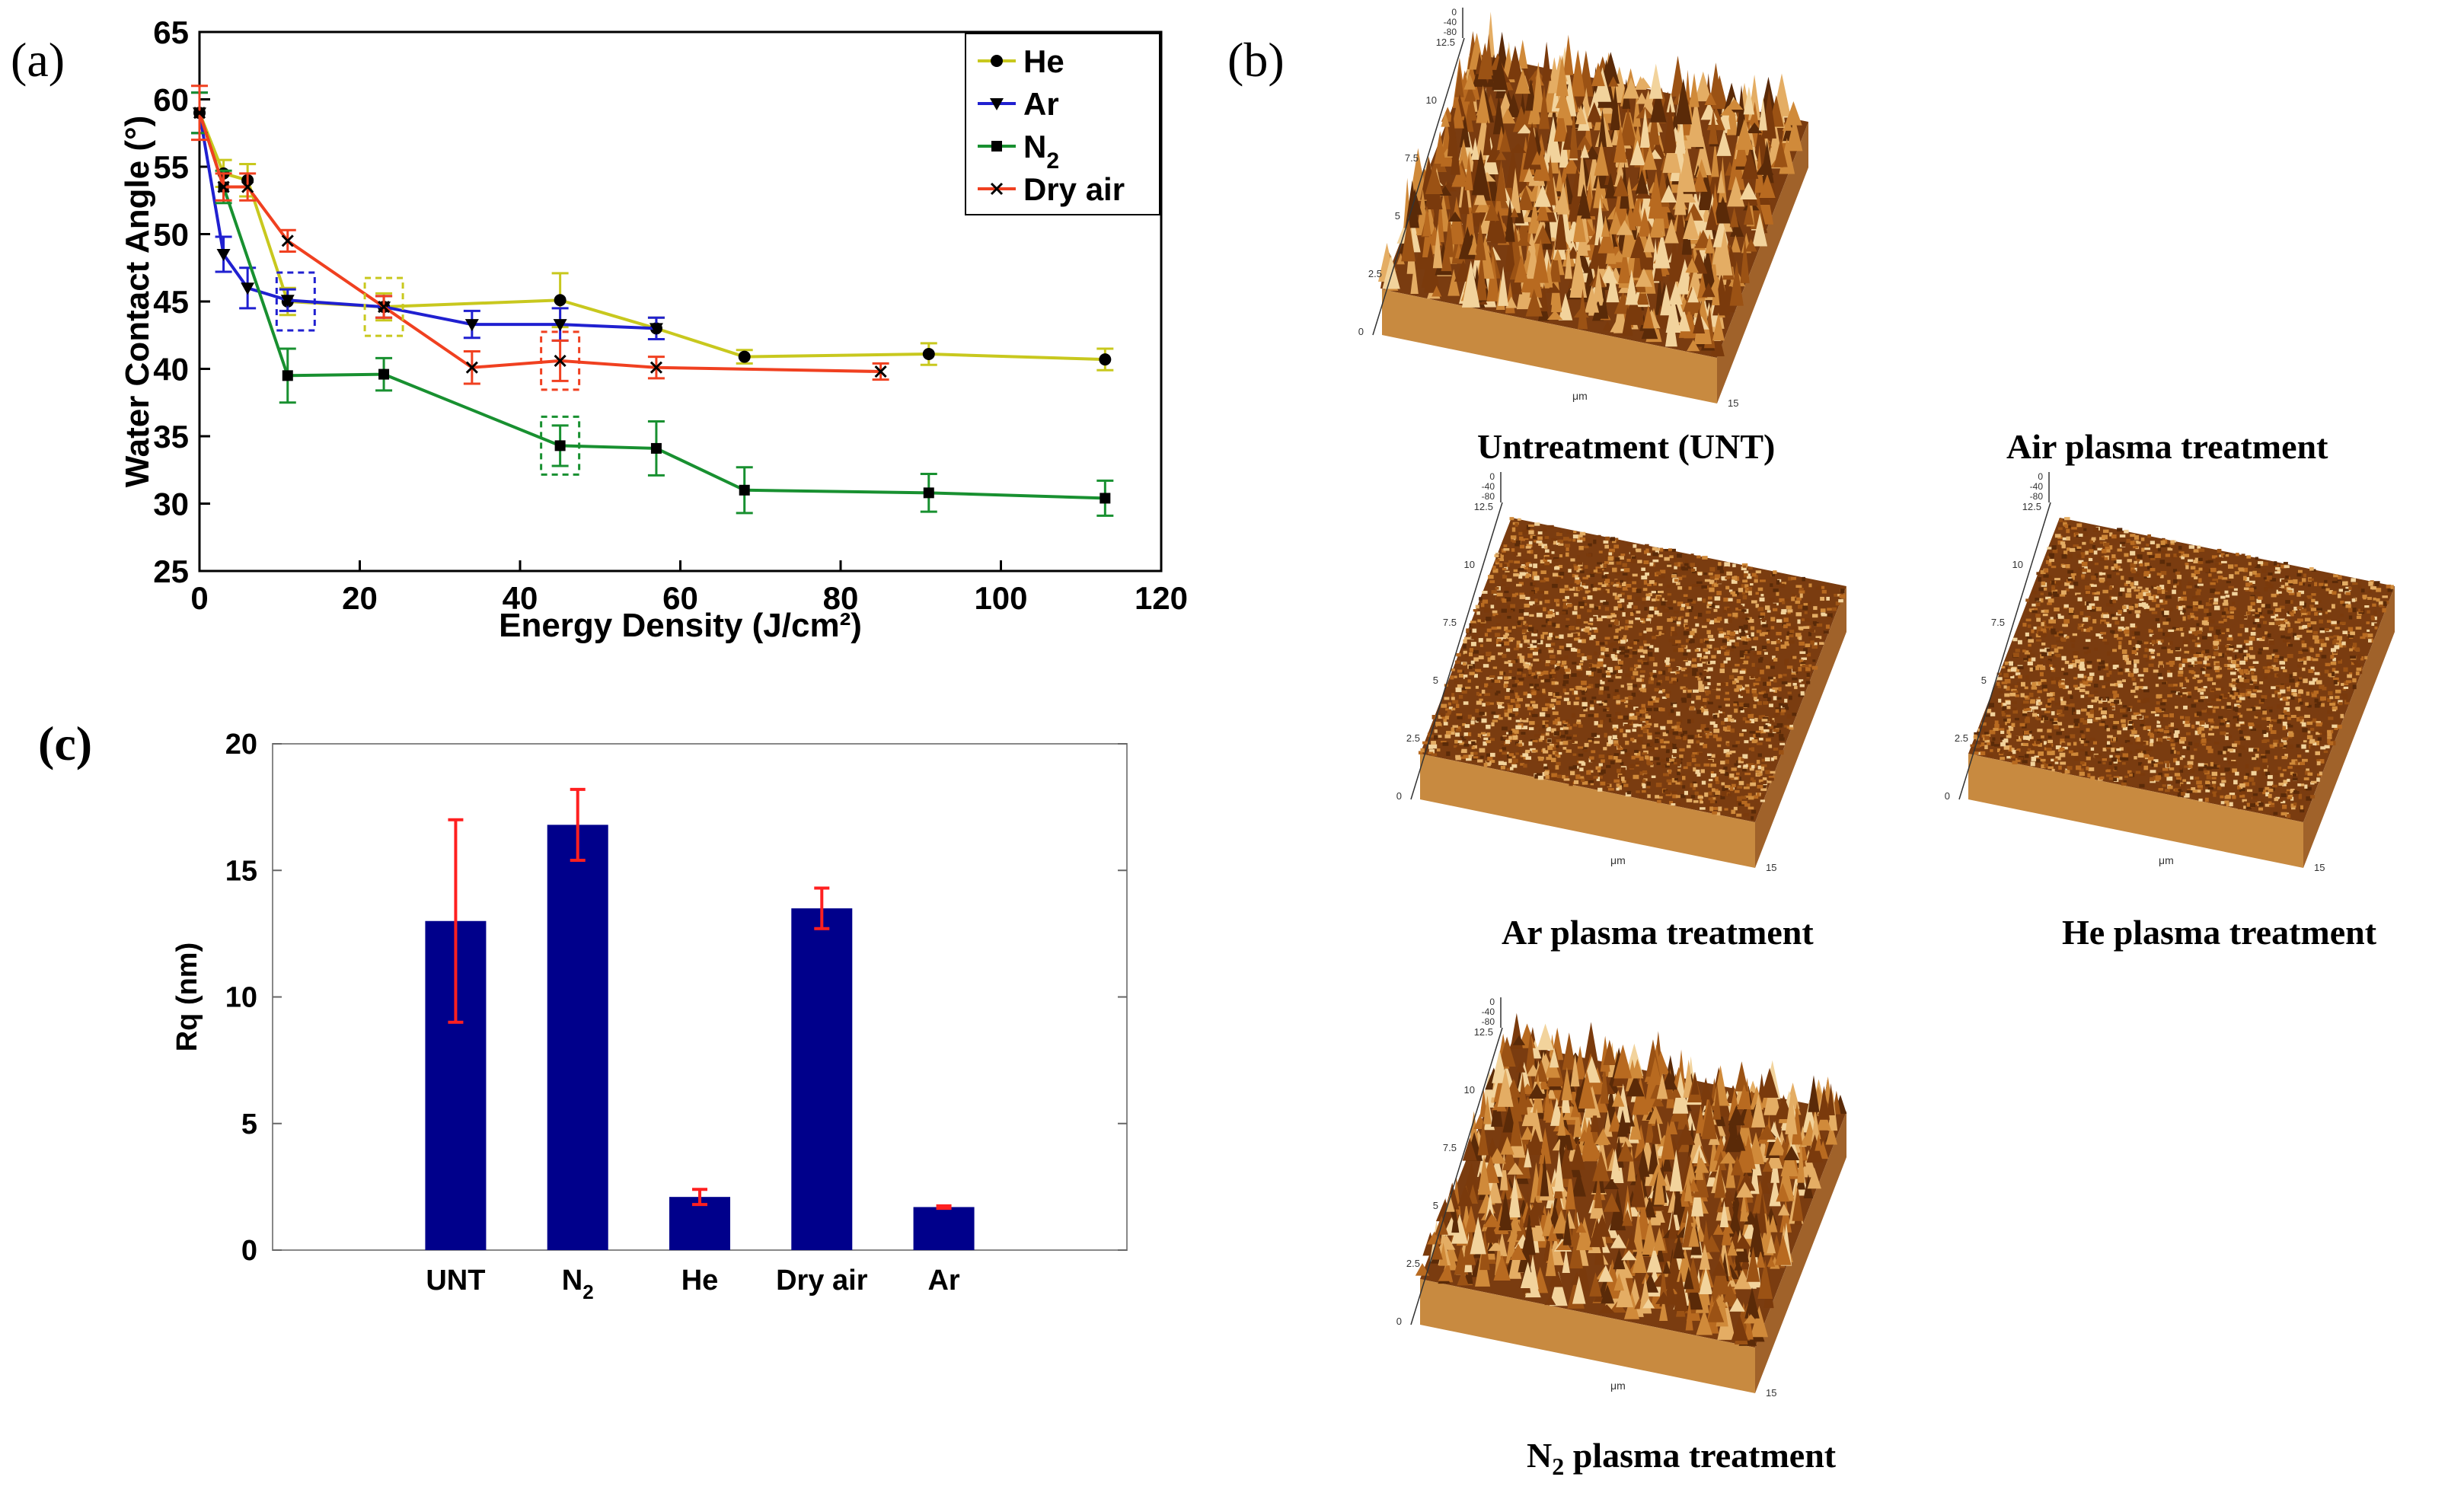  What do you see at coordinates (65, 743) in the screenshot?
I see `panel-label-c: (c)` at bounding box center [65, 743].